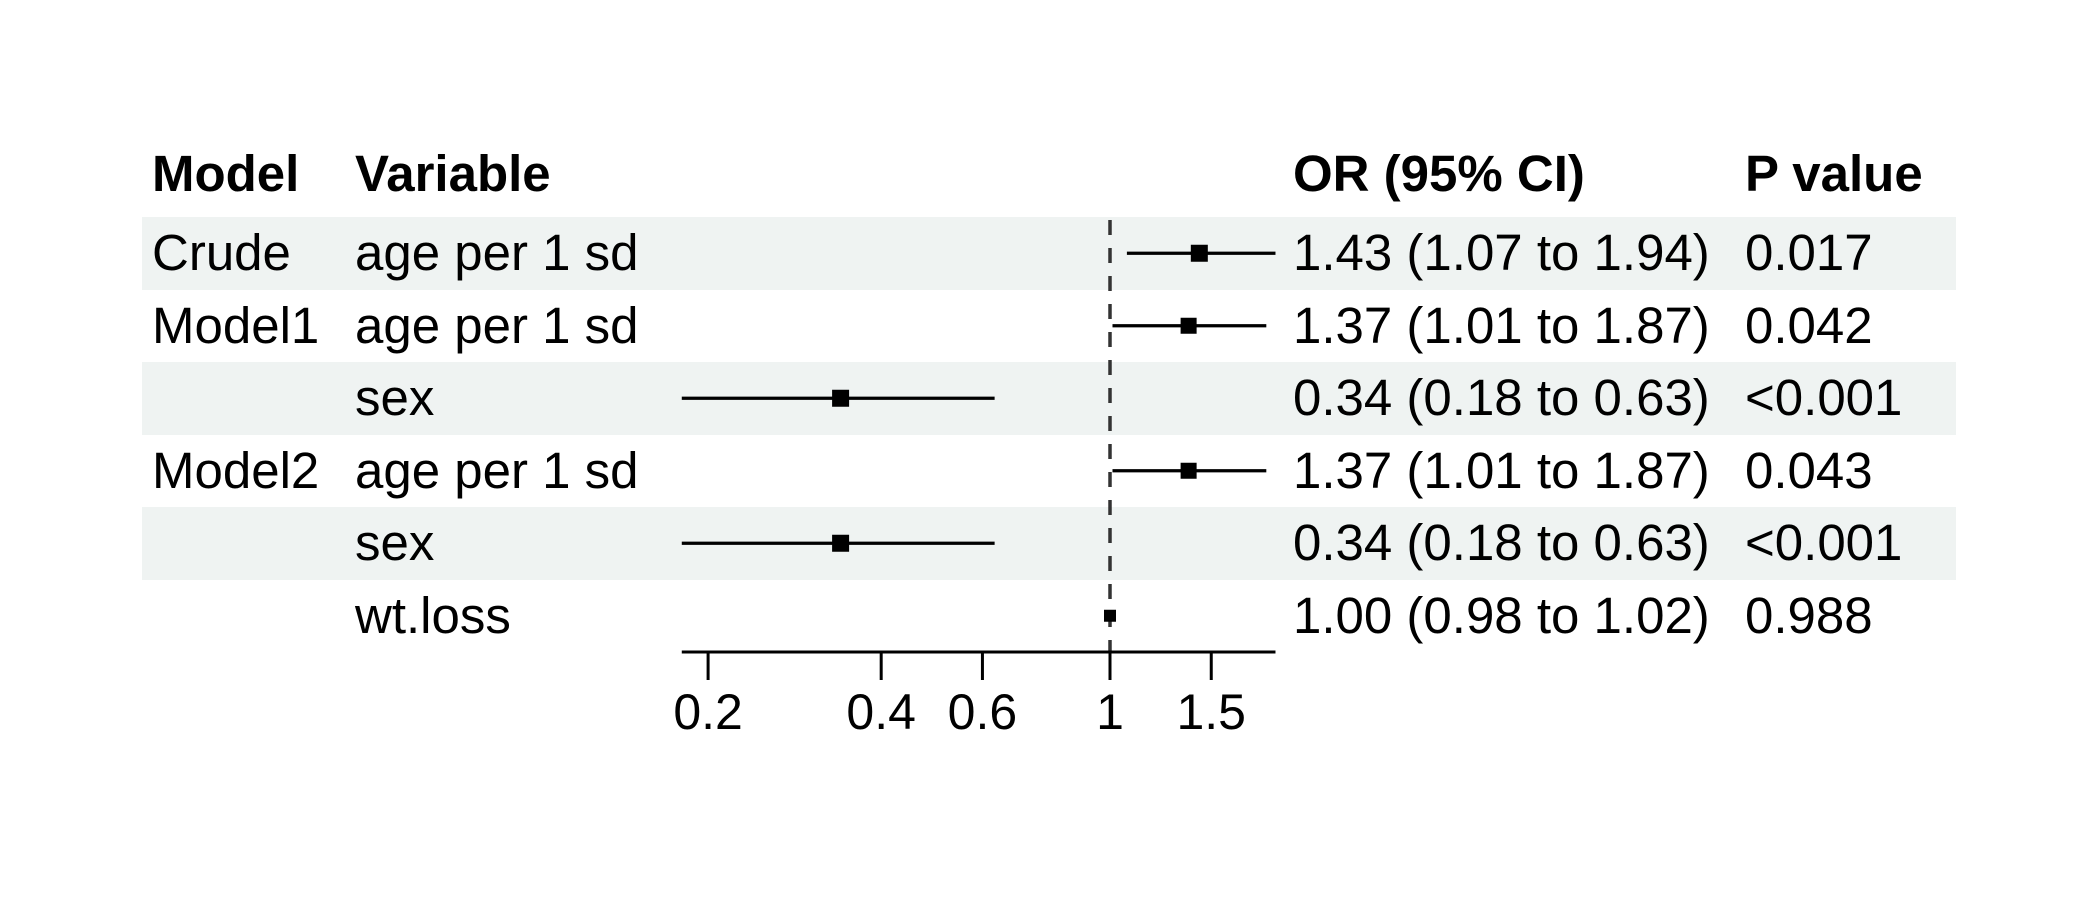 The image size is (2100, 900). I want to click on model-cell: Crude, so click(221, 252).